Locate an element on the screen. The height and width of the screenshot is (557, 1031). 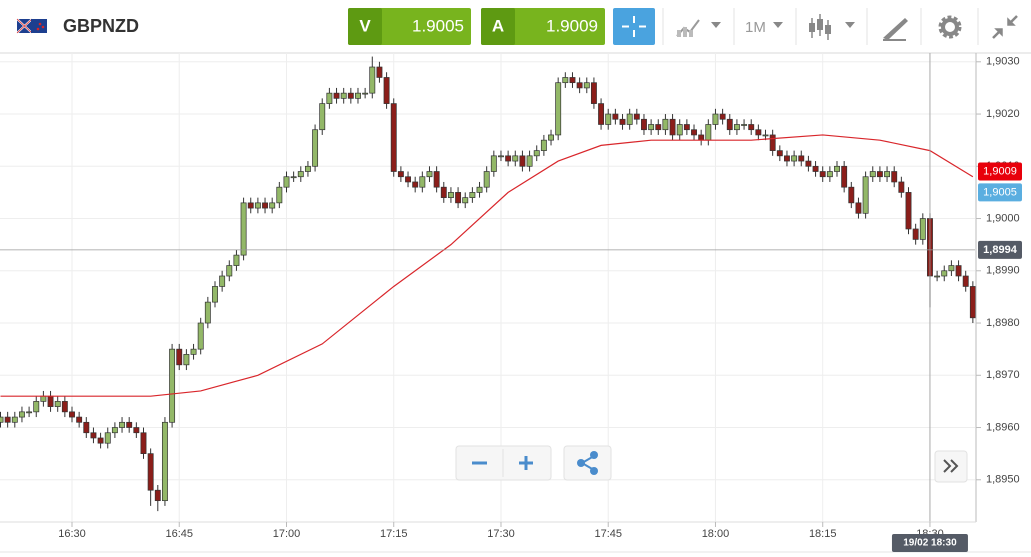
draw-button is located at coordinates (895, 29).